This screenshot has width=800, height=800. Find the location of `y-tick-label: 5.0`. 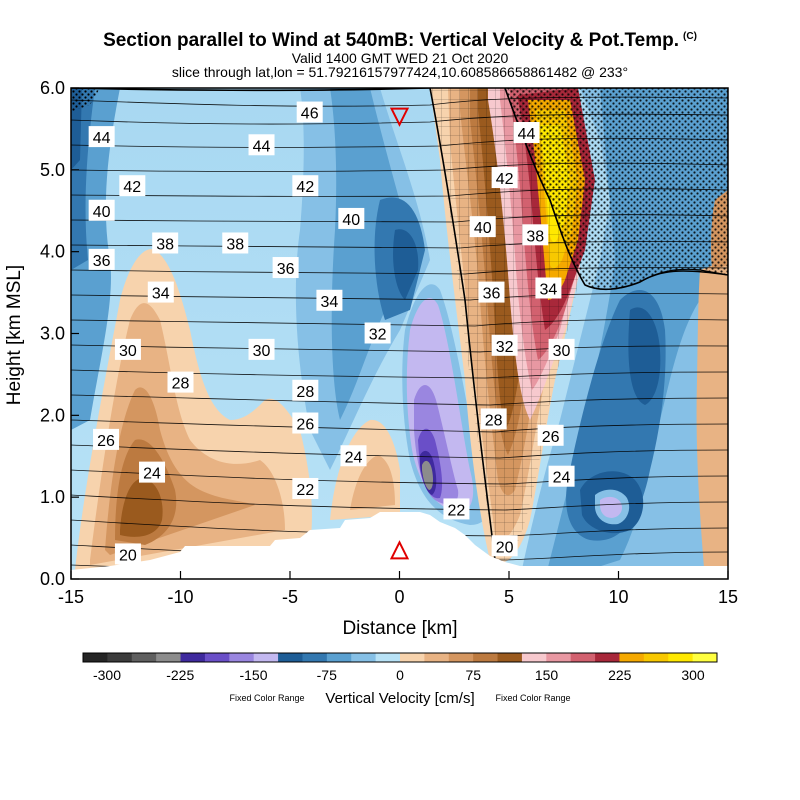

y-tick-label: 5.0 is located at coordinates (52, 170).